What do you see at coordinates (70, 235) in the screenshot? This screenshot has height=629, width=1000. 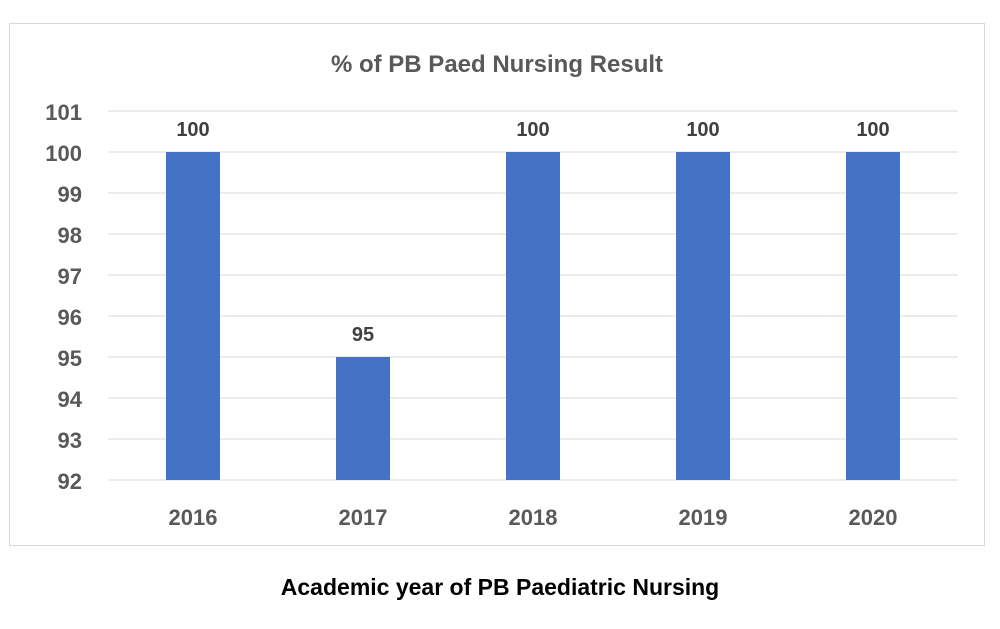 I see `y-tick-label: 98` at bounding box center [70, 235].